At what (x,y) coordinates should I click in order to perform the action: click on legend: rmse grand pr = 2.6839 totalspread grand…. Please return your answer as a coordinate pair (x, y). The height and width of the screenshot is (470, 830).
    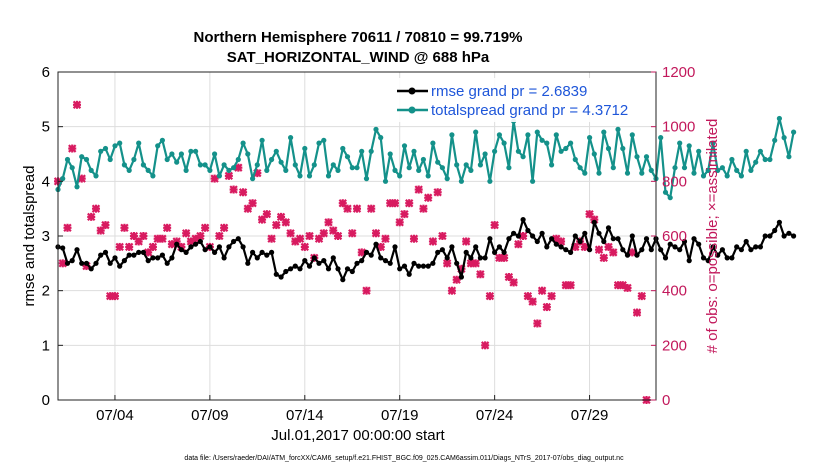
    Looking at the image, I should click on (524, 100).